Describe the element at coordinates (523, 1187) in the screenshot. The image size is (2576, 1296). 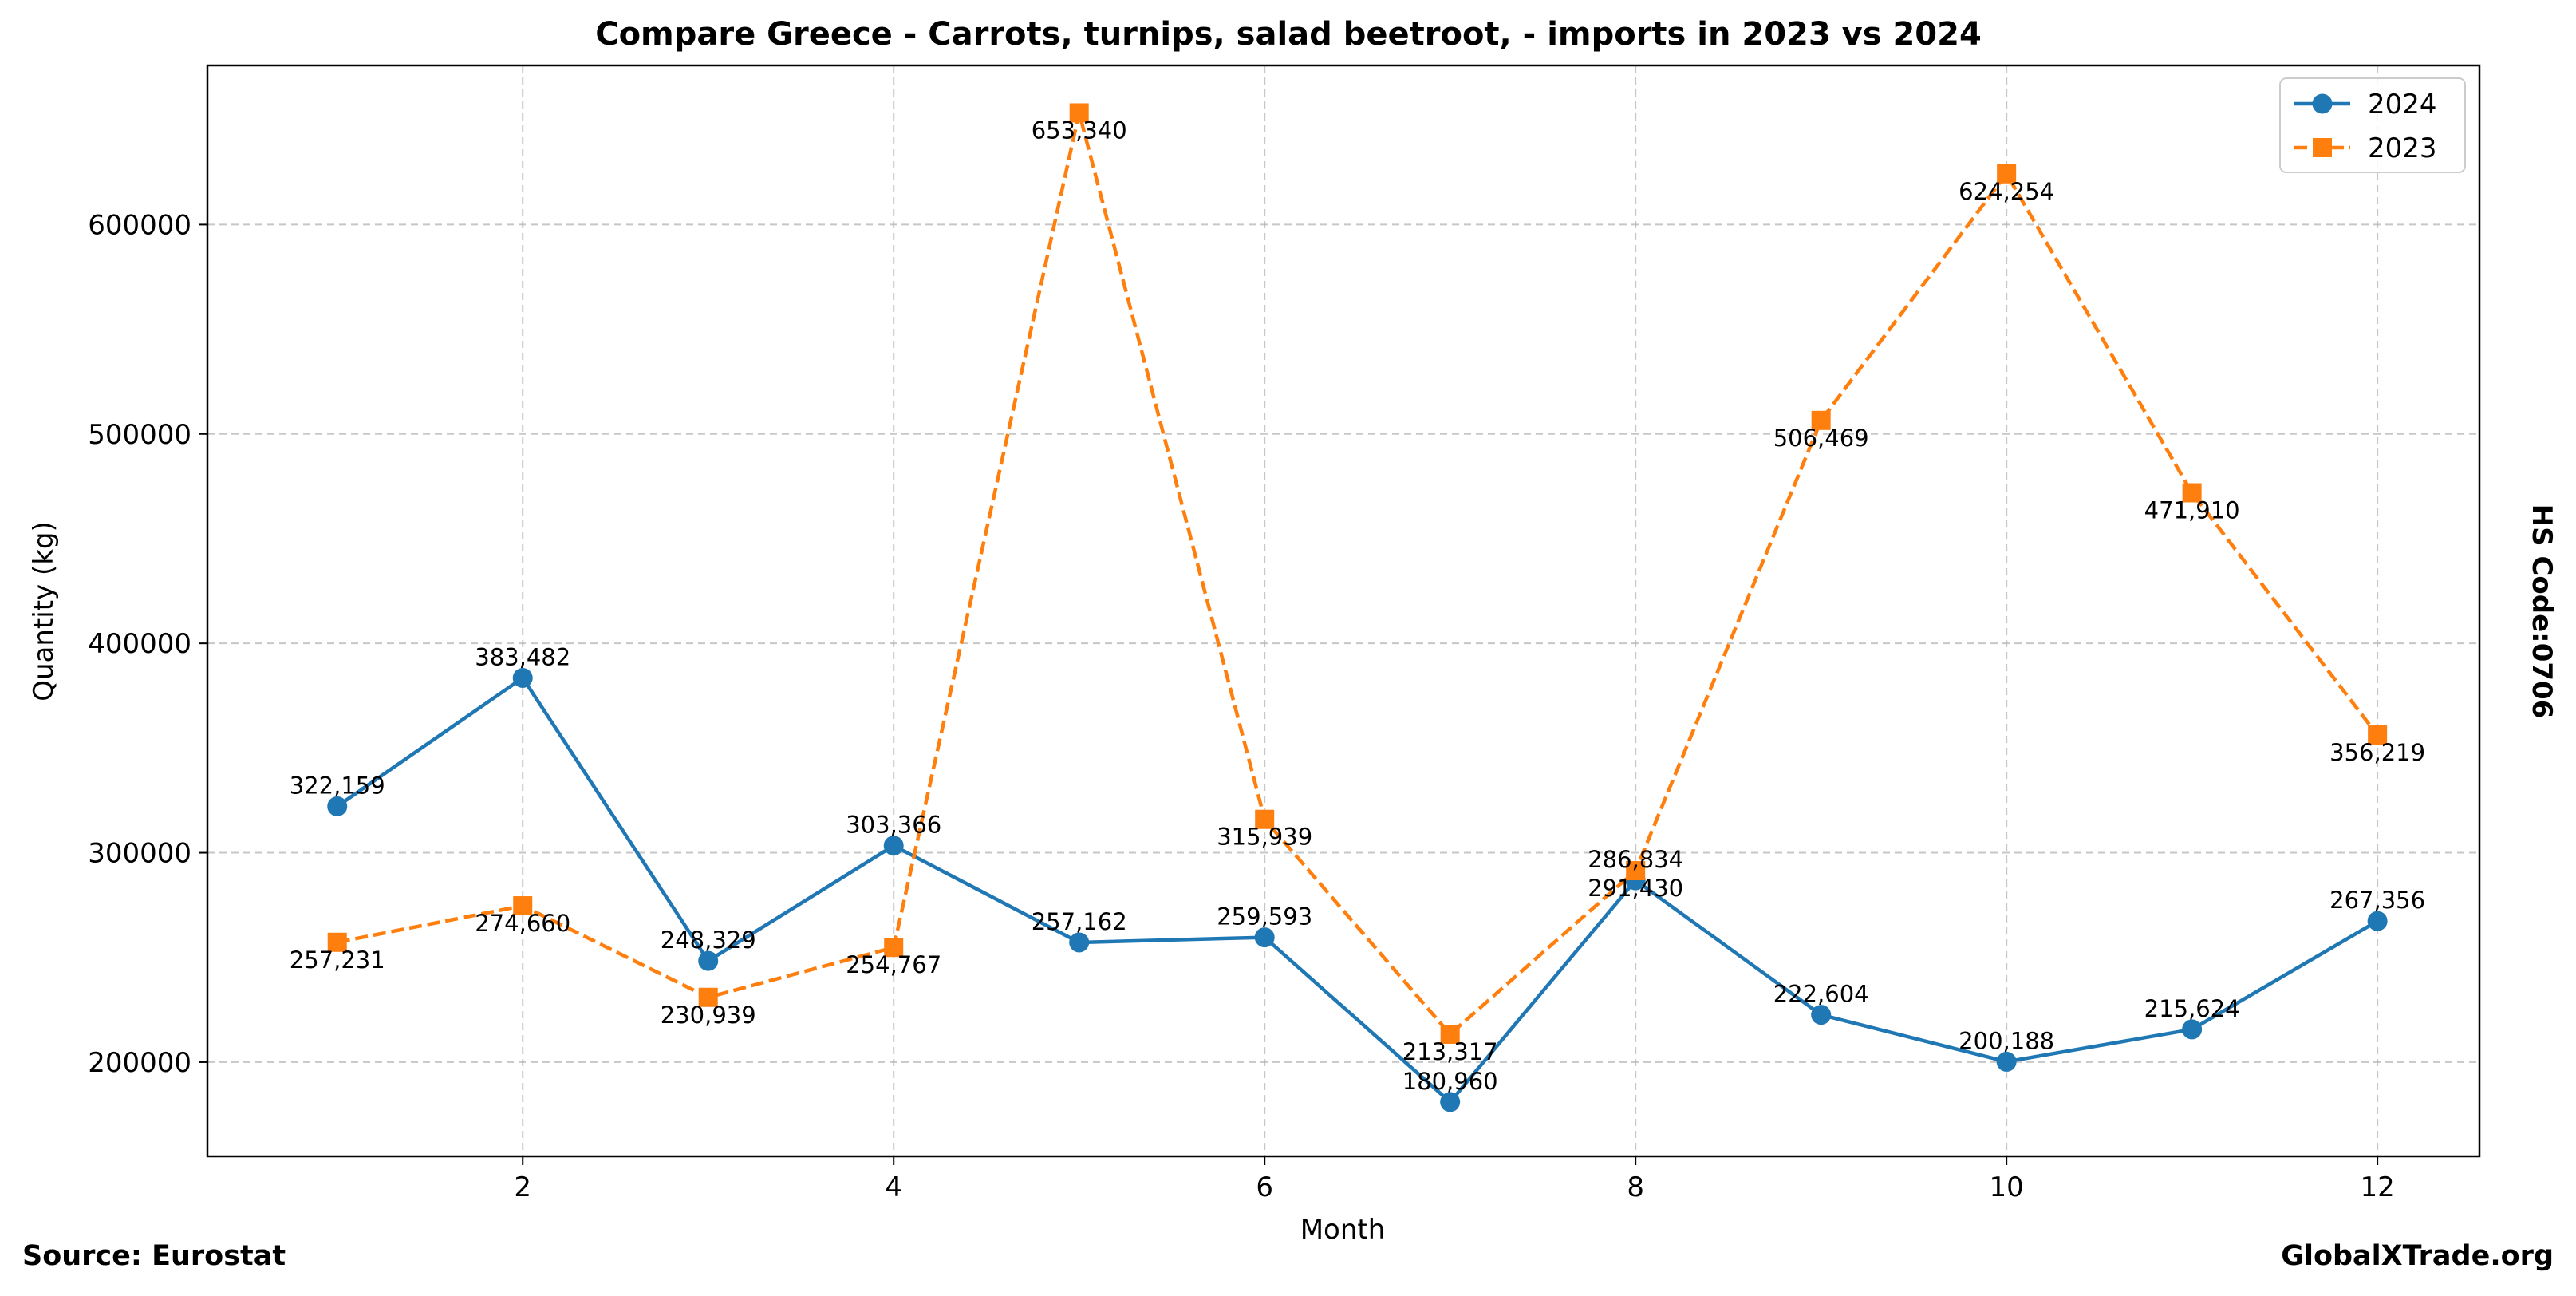
I see `x-tick-label: 2` at that location.